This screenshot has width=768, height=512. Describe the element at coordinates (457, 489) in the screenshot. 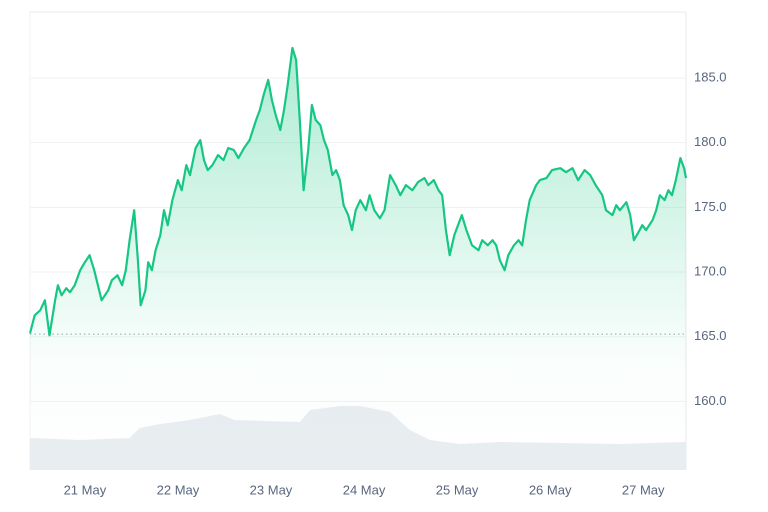

I see `x-tick-label: 25 May` at that location.